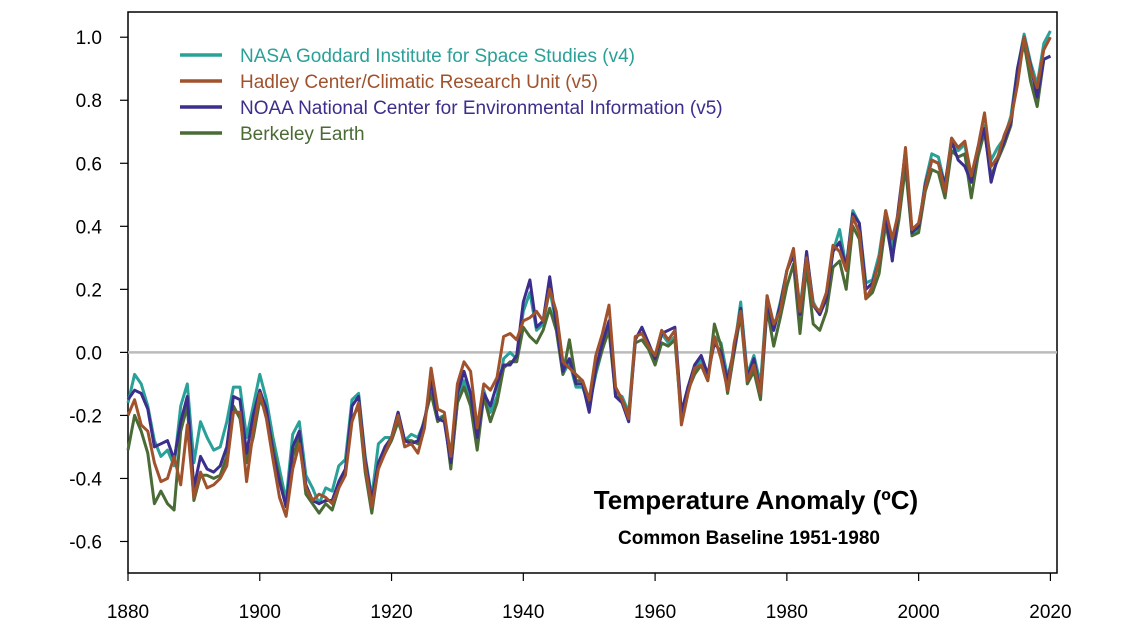  I want to click on y-axis: -0.6 -0.4 -0.2 0.0 0.2 0.4 0.6 0.8 1.0, so click(98, 290).